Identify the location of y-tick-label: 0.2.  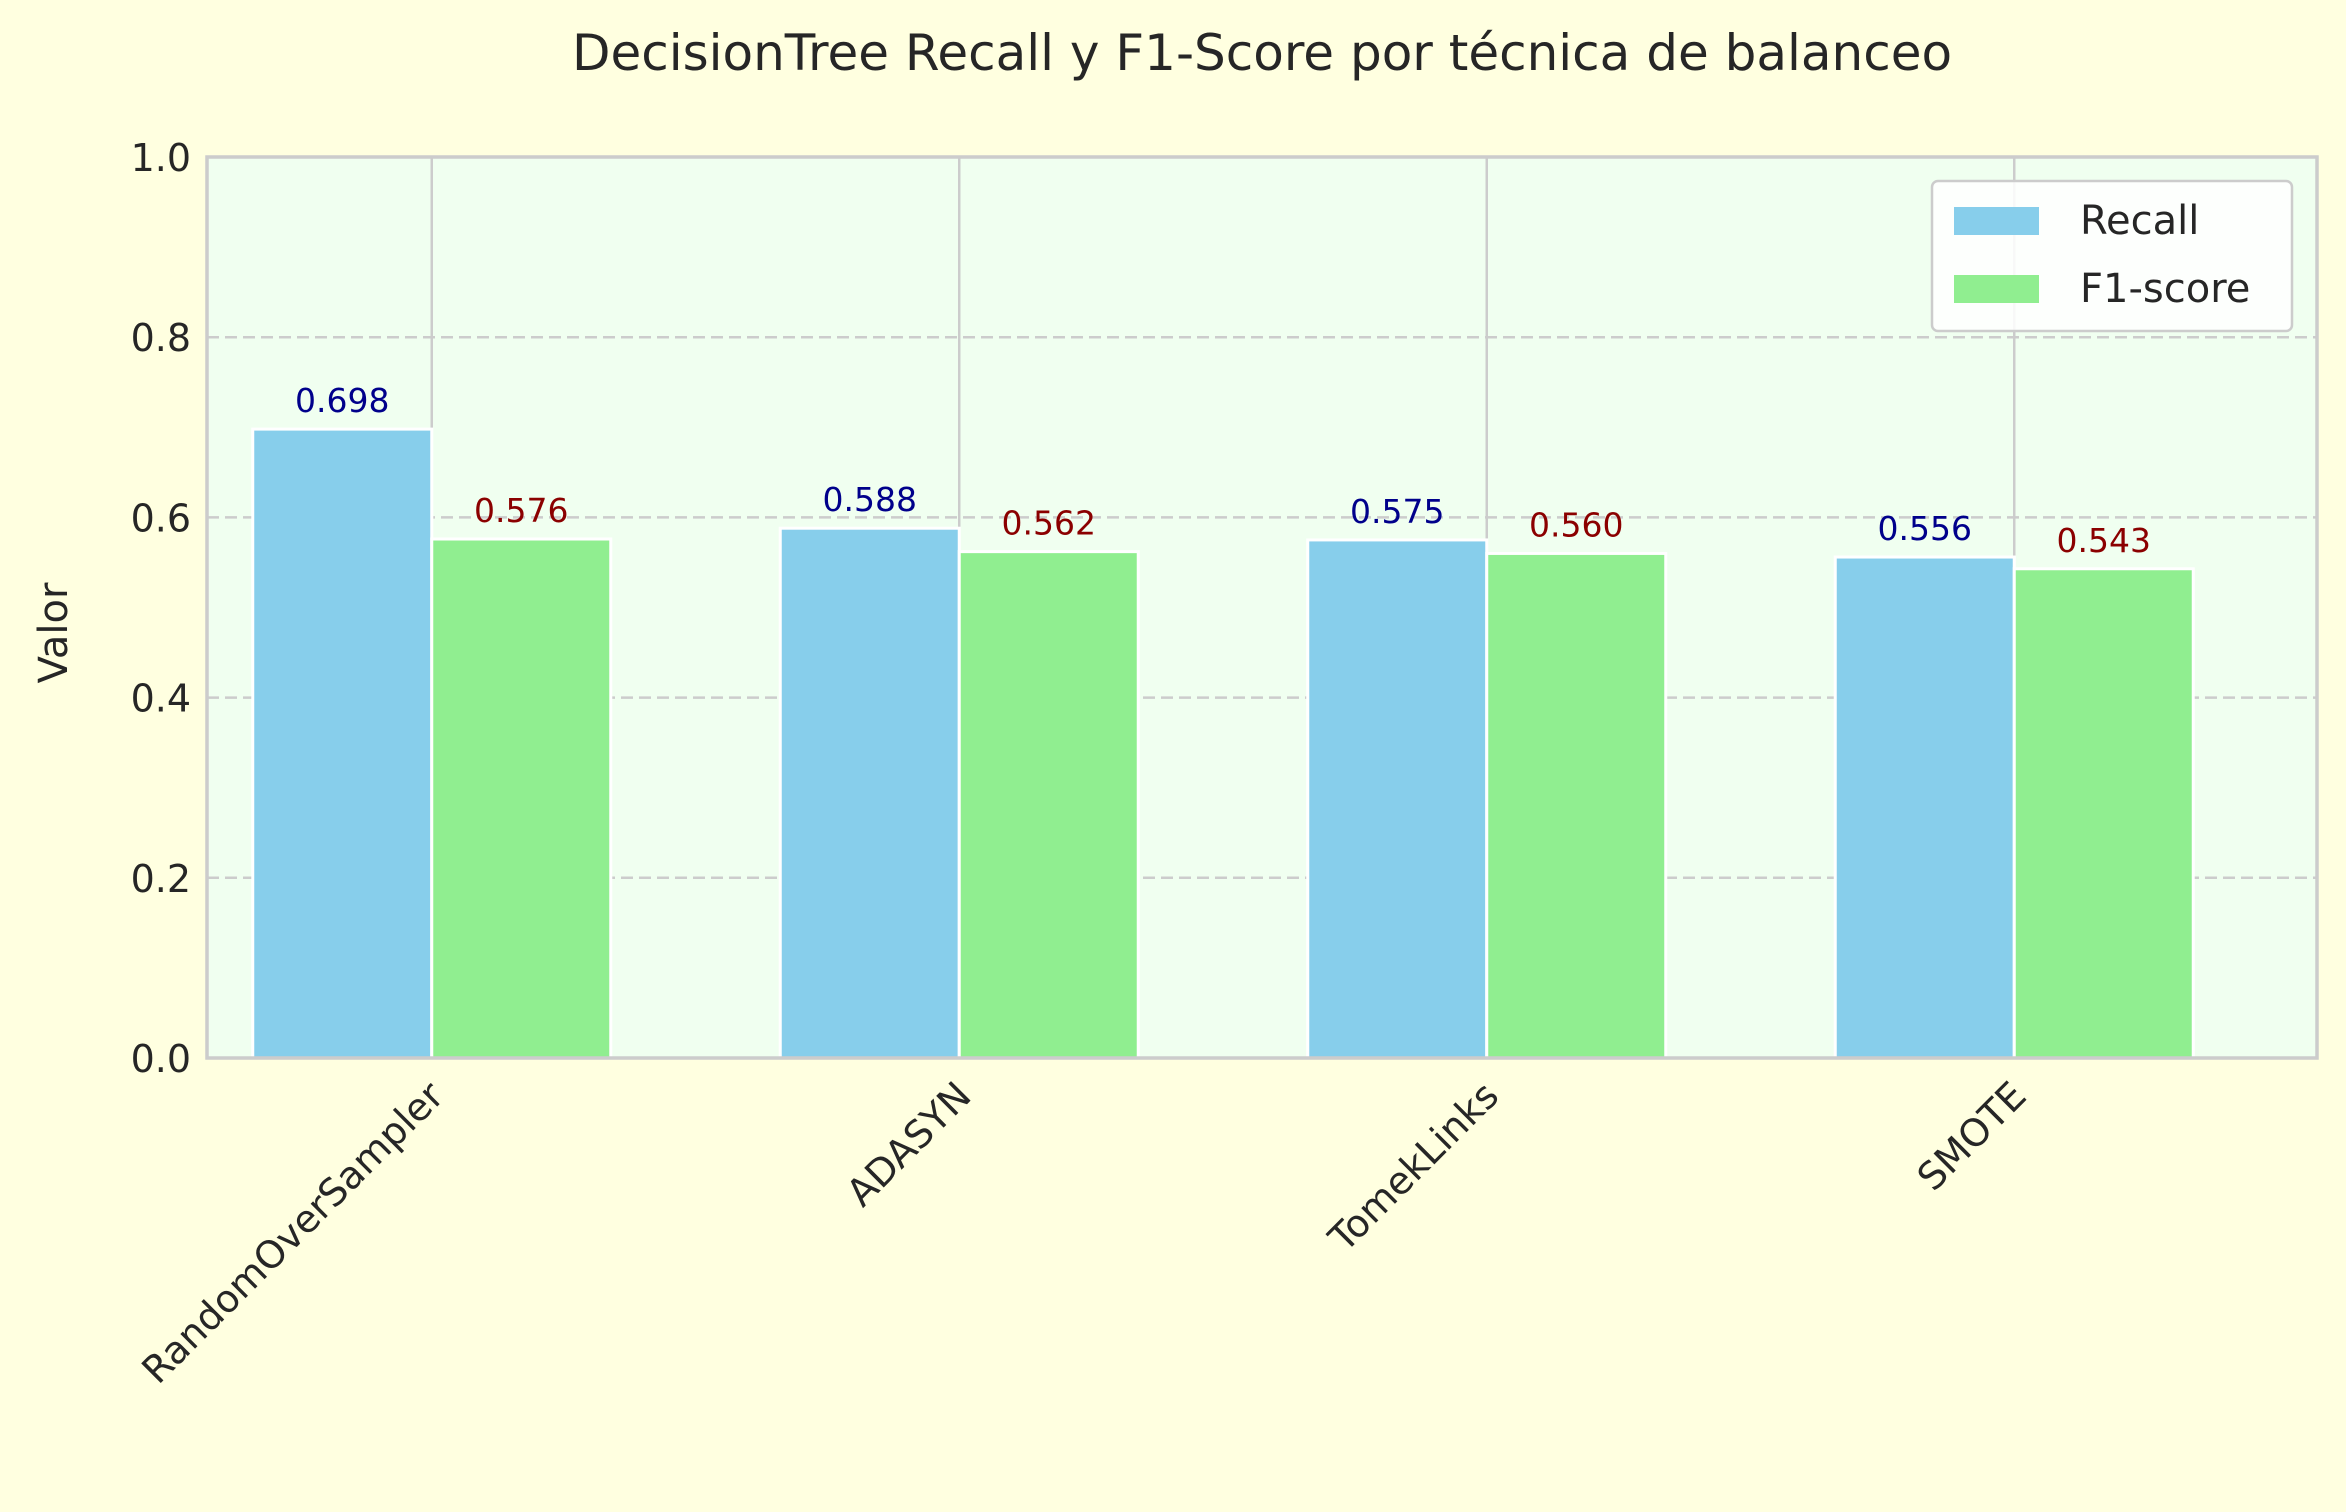
(161, 879).